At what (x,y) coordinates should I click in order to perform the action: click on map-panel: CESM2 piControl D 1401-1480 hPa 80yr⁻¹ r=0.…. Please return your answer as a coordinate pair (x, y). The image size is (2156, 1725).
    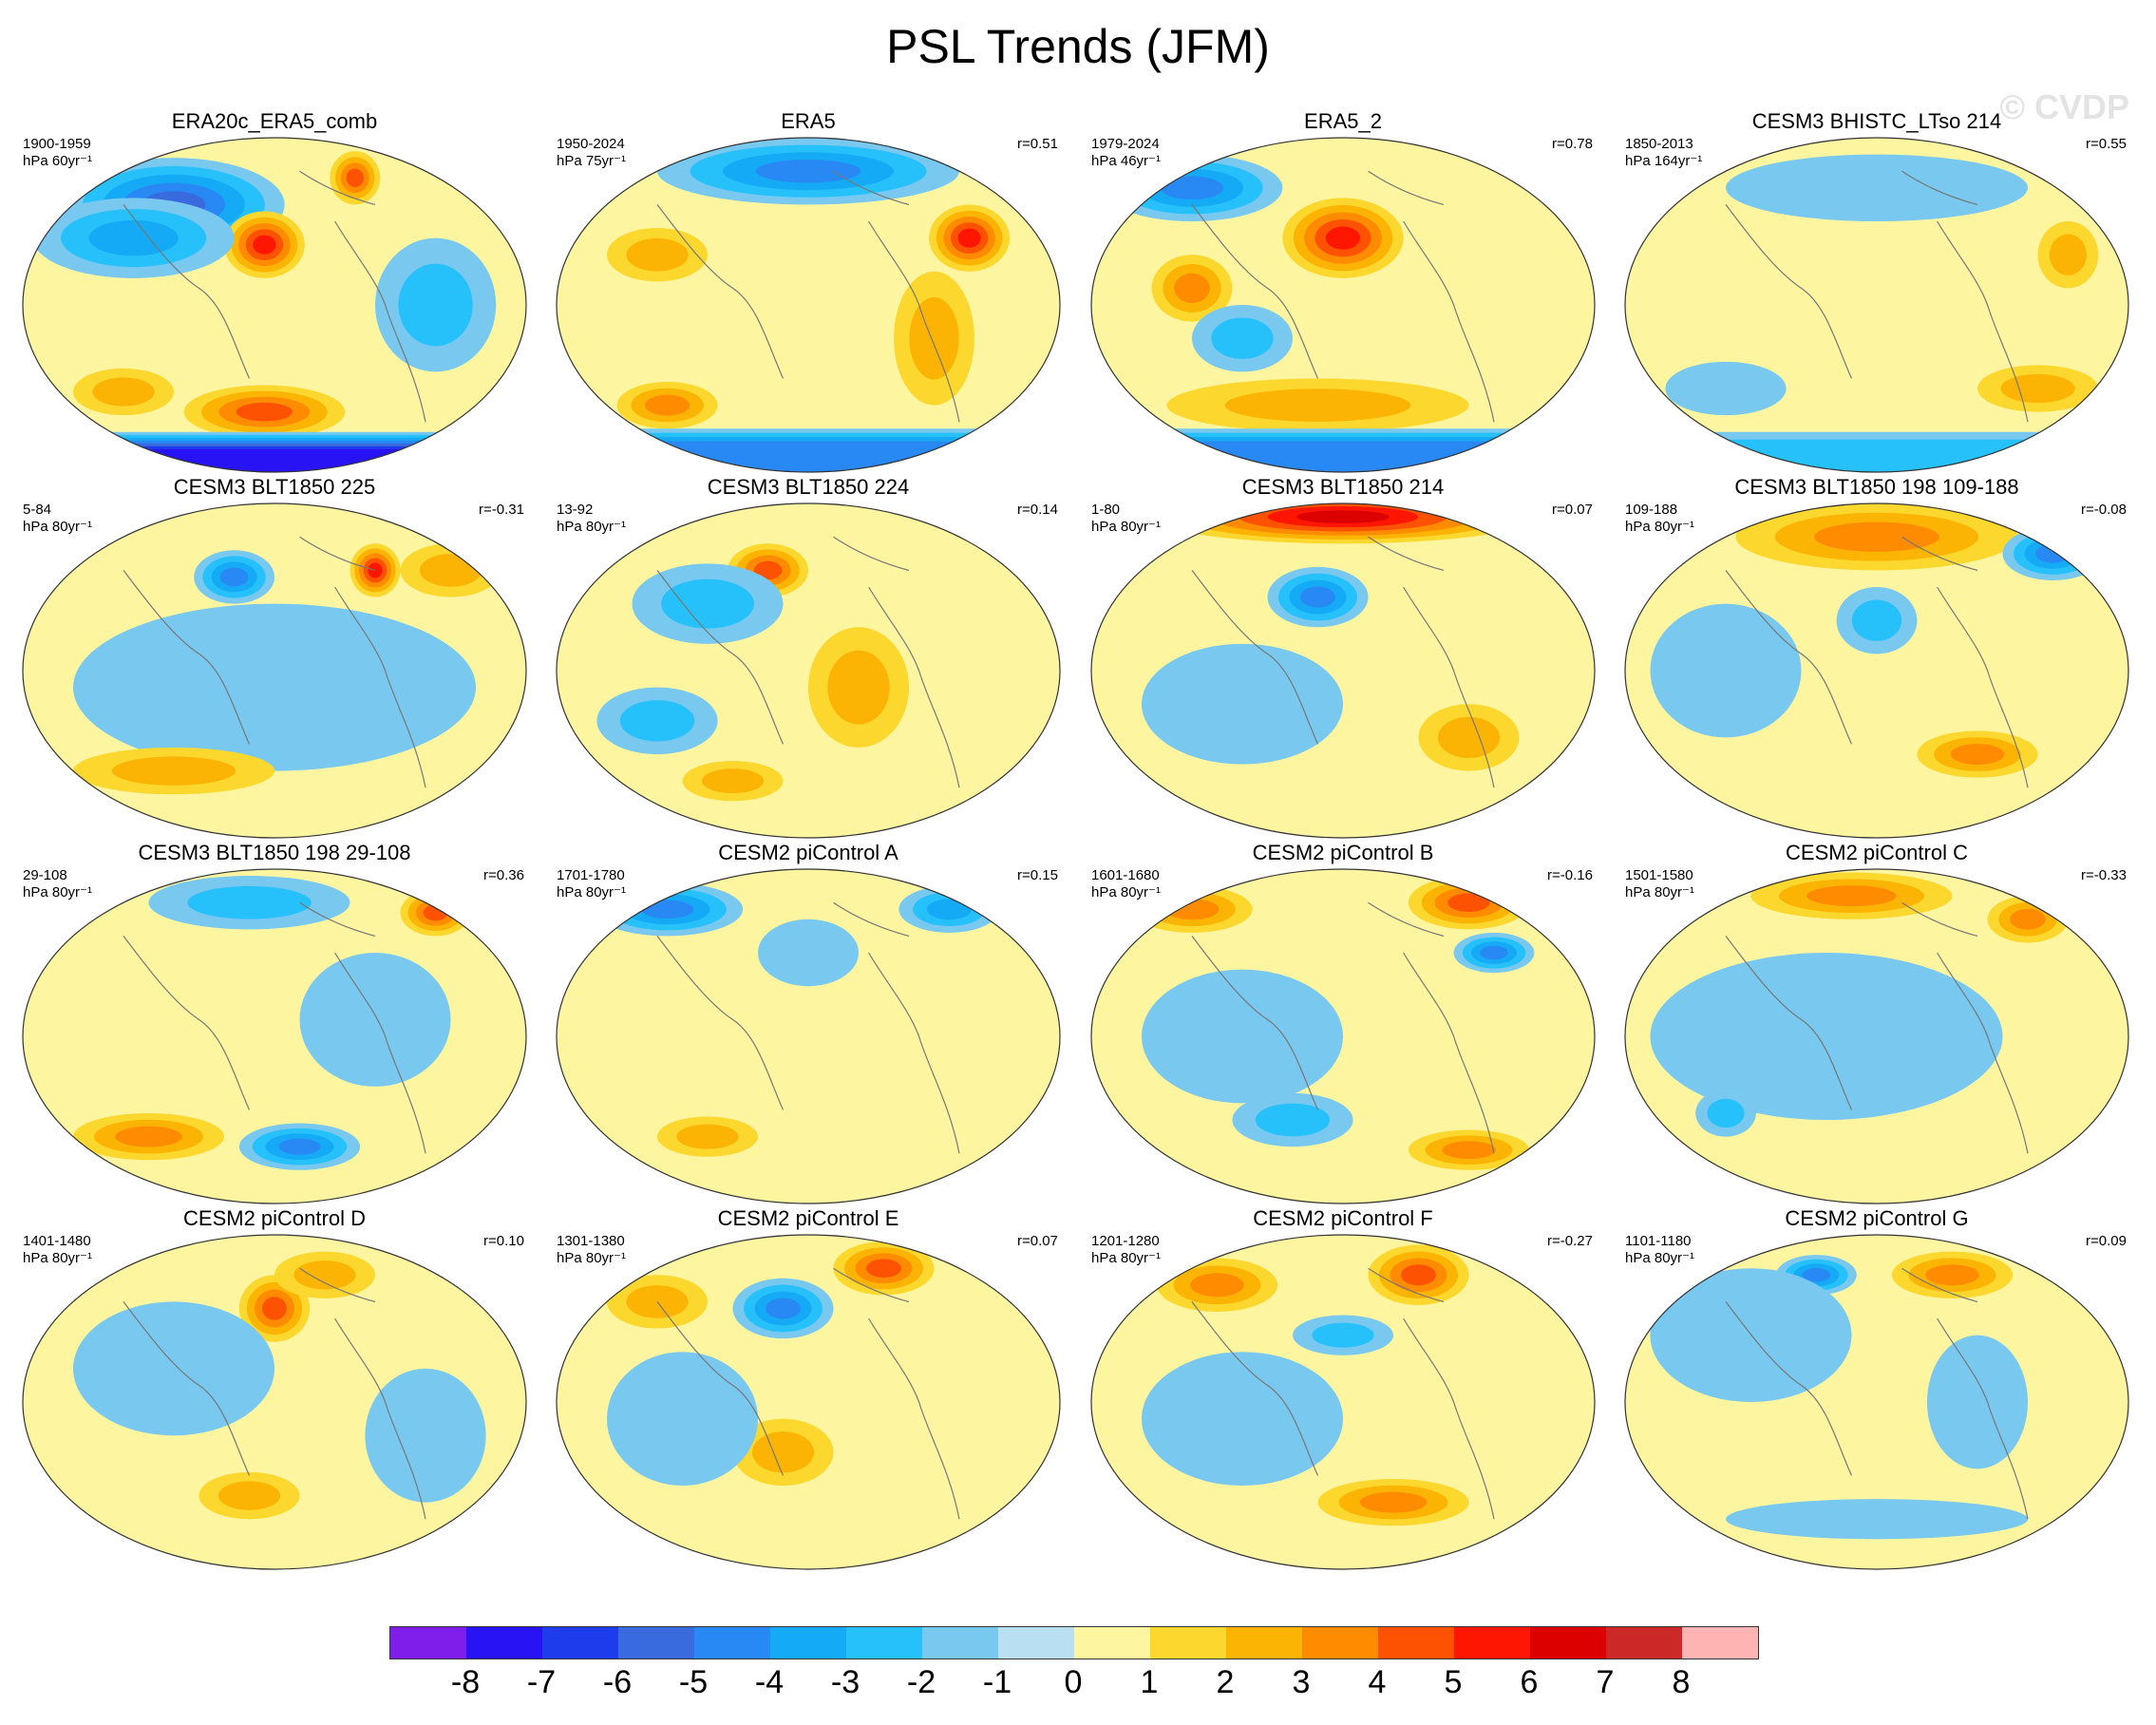
    Looking at the image, I should click on (275, 1392).